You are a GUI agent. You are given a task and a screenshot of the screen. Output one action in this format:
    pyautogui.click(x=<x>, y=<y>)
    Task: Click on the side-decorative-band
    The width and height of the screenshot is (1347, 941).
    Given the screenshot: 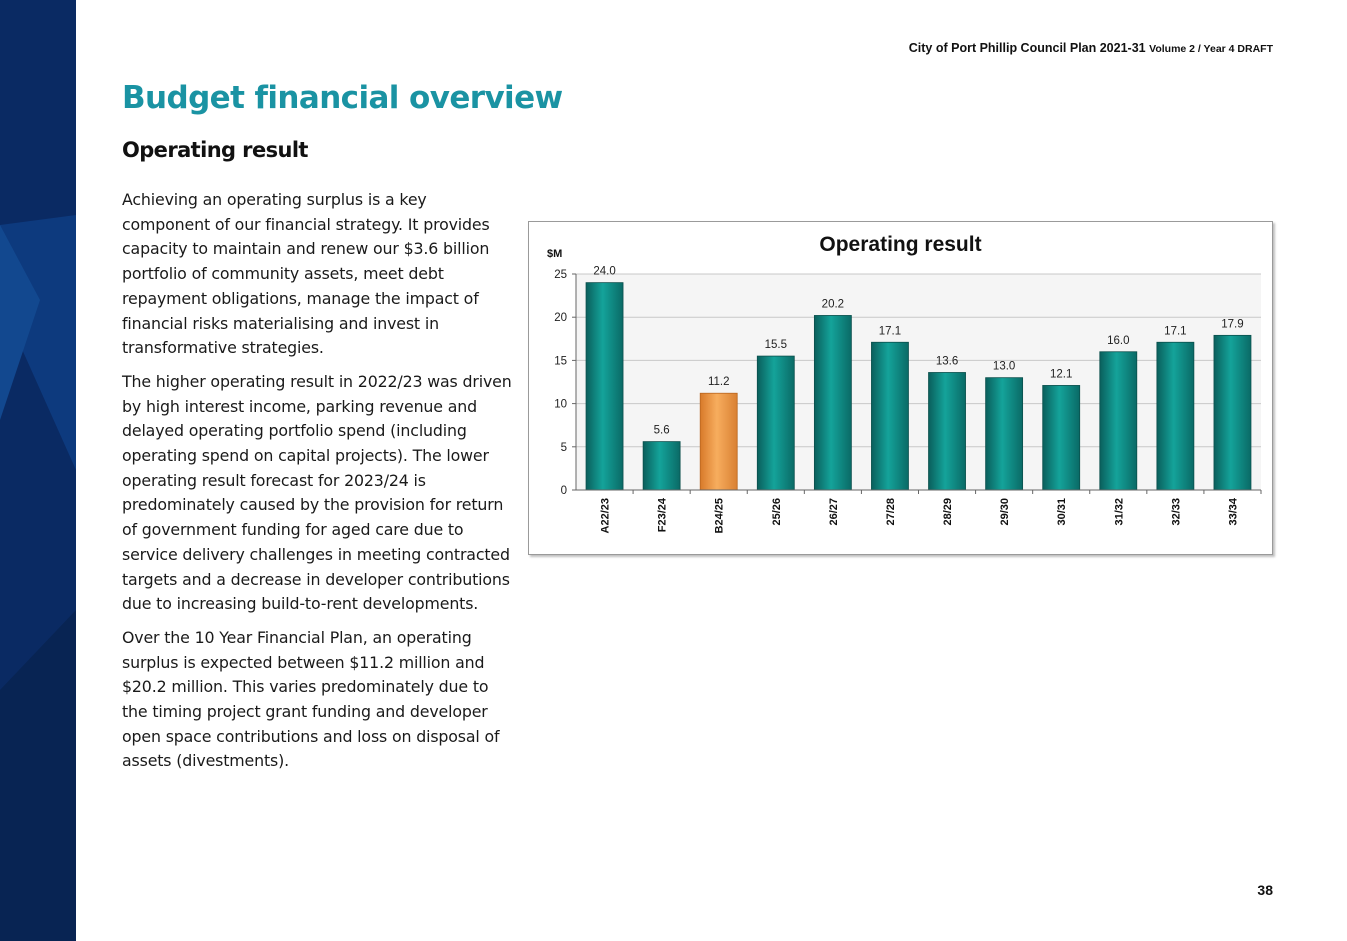 What is the action you would take?
    pyautogui.click(x=38, y=470)
    